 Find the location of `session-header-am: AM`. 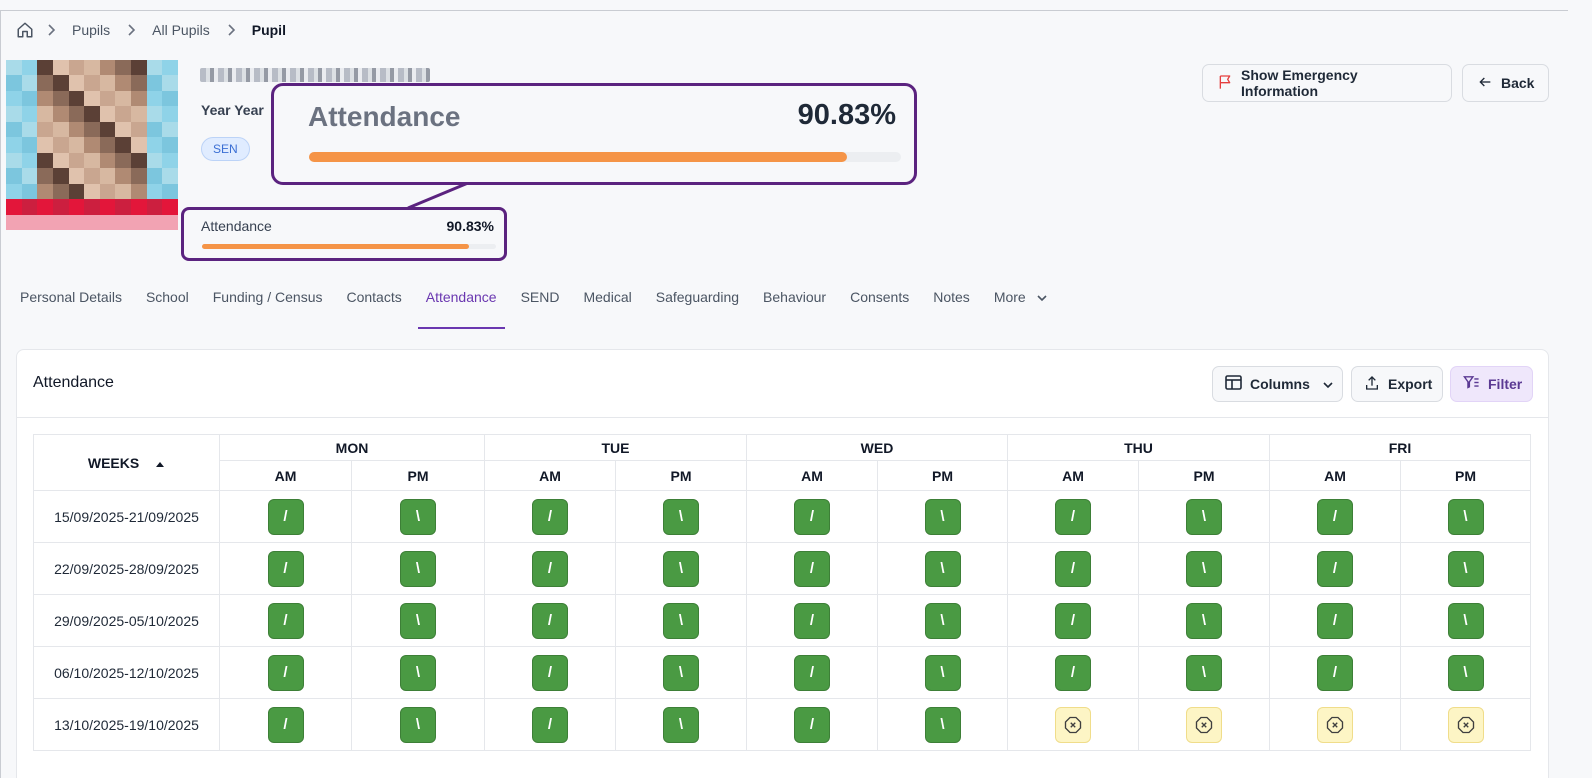

session-header-am: AM is located at coordinates (550, 475).